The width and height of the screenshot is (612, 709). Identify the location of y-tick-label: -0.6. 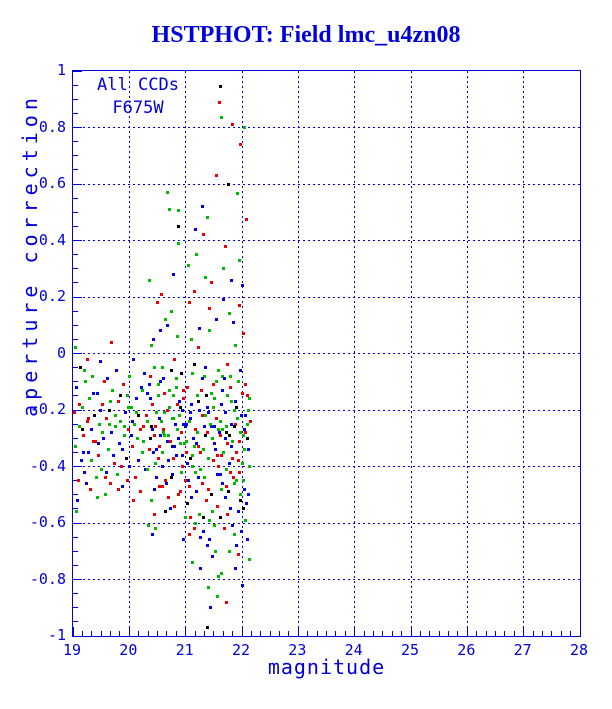
(47, 522).